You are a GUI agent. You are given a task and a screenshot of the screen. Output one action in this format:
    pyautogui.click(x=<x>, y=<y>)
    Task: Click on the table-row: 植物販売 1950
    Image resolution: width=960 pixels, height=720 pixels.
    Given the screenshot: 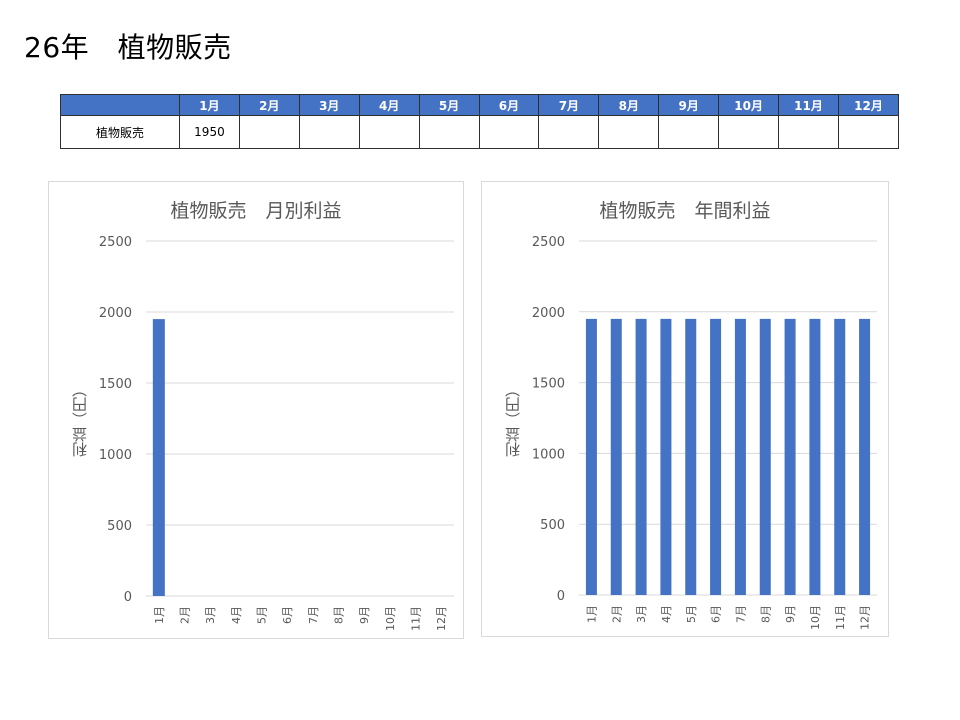 What is the action you would take?
    pyautogui.click(x=480, y=132)
    